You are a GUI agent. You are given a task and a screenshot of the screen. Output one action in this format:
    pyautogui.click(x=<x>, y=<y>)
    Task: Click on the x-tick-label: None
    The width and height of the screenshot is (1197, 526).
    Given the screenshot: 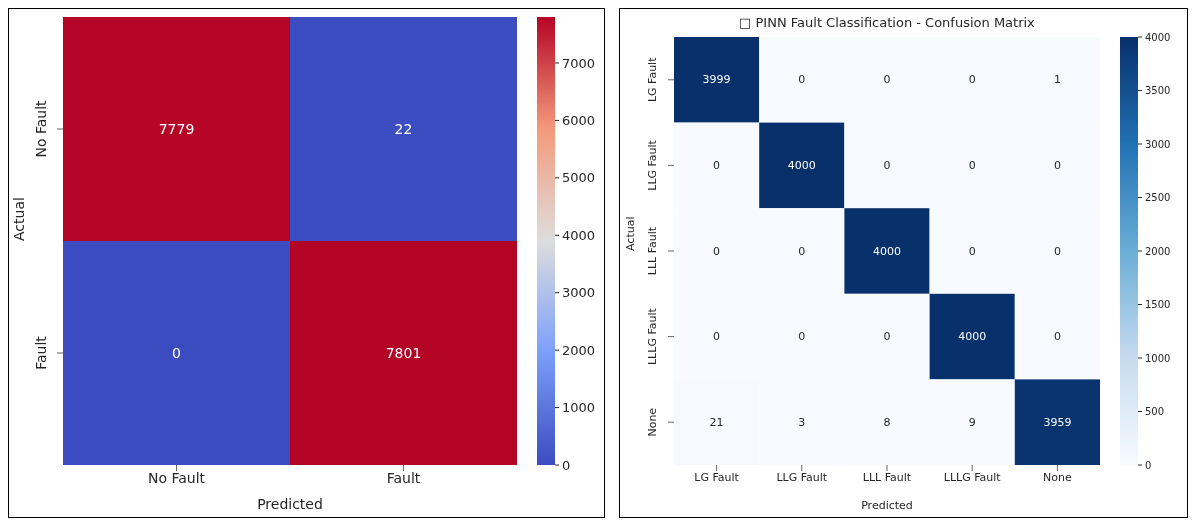 What is the action you would take?
    pyautogui.click(x=1057, y=477)
    